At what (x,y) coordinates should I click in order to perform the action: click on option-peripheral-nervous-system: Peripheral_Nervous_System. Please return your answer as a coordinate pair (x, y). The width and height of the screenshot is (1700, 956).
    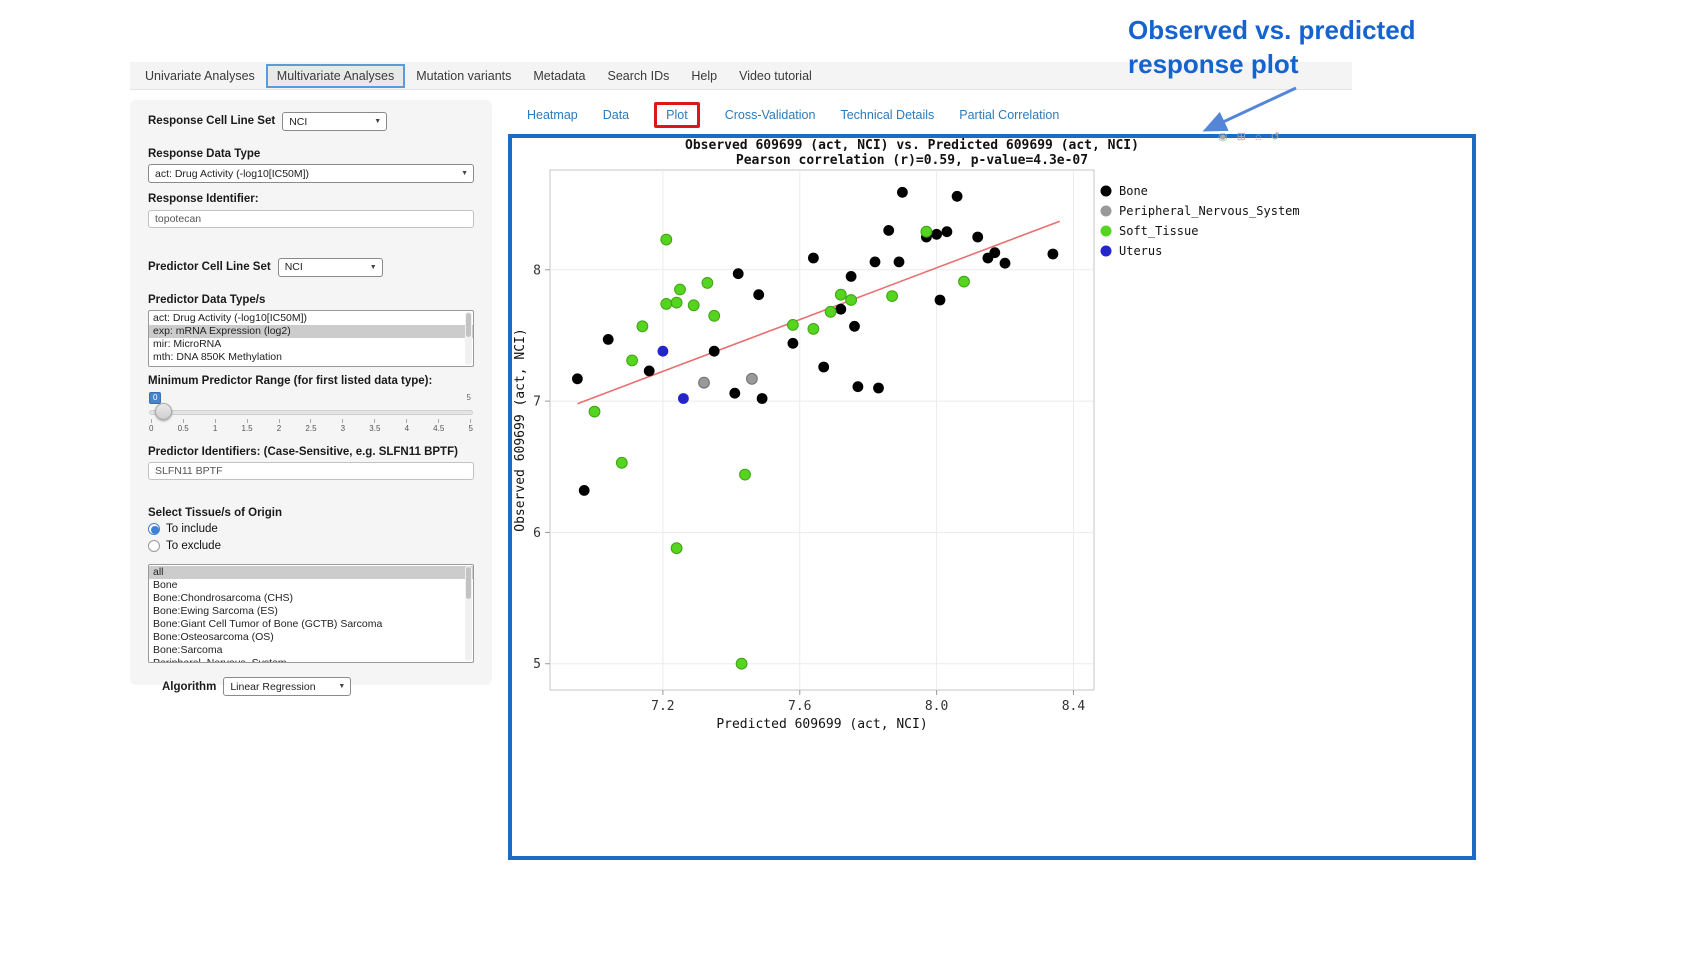
    Looking at the image, I should click on (220, 660).